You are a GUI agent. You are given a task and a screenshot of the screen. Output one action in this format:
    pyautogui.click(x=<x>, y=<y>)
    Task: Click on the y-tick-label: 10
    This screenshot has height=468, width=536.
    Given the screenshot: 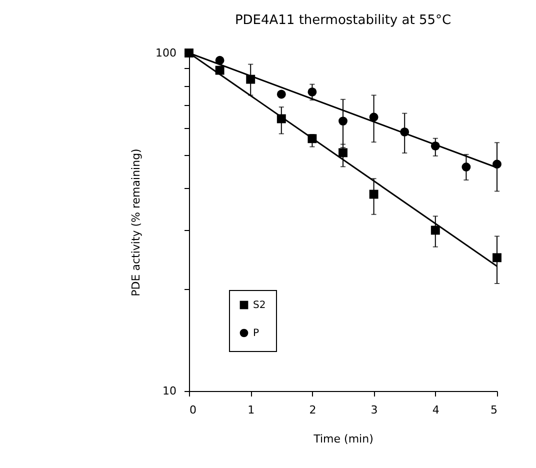 What is the action you would take?
    pyautogui.click(x=169, y=391)
    